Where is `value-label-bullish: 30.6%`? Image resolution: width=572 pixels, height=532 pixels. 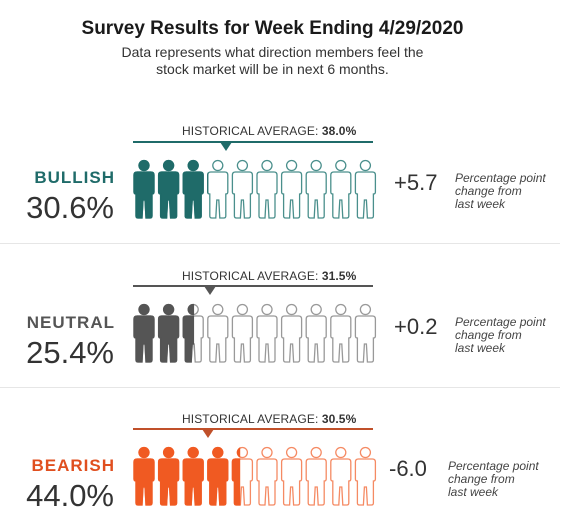 value-label-bullish: 30.6% is located at coordinates (70, 207).